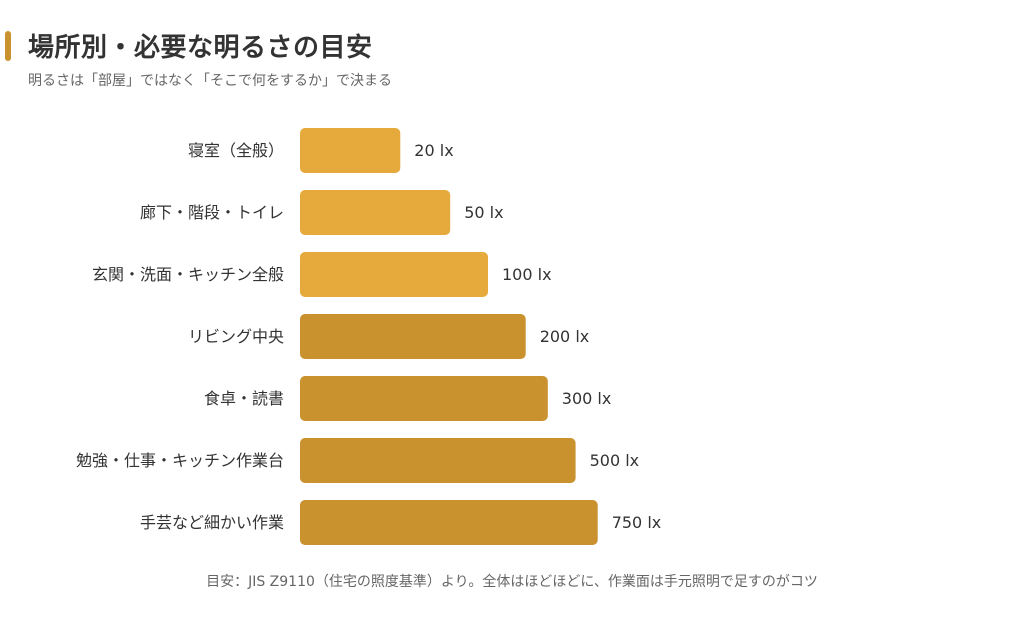 The width and height of the screenshot is (1024, 619). I want to click on category-label: 玄関・洗面・キッチン全般, so click(188, 274).